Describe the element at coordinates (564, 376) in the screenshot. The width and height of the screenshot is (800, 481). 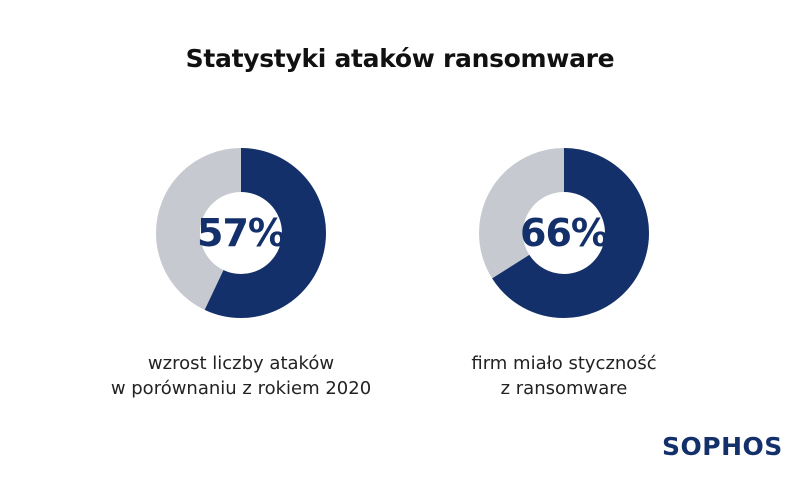
I see `caption-companies-affected: firm miało styczność z ransomware` at that location.